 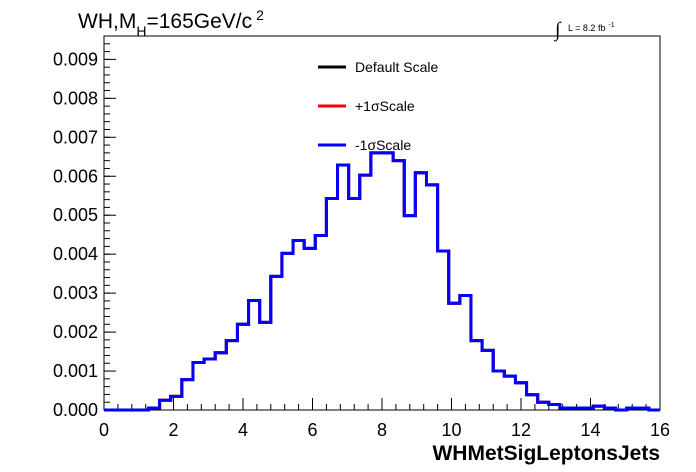 What do you see at coordinates (75, 410) in the screenshot?
I see `y-tick-label: 0.000` at bounding box center [75, 410].